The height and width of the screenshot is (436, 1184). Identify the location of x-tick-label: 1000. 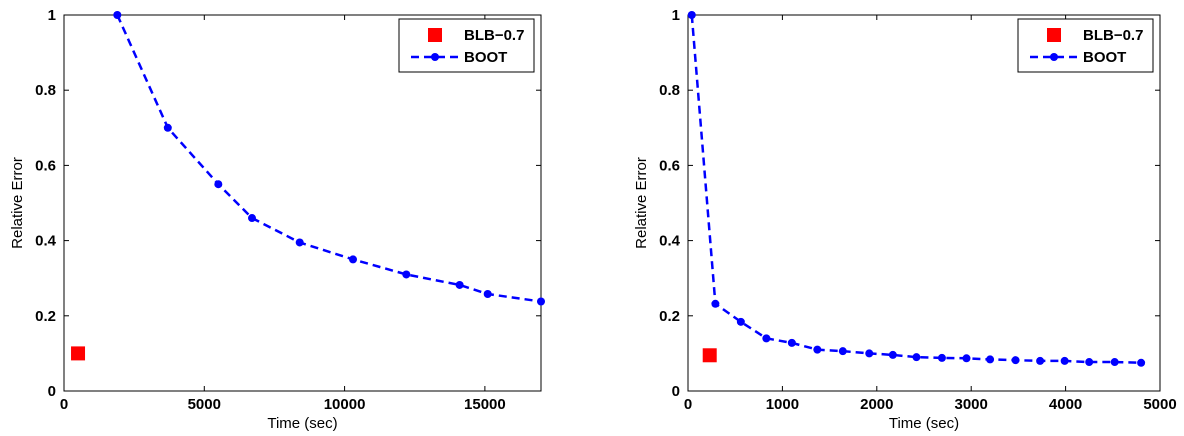
(782, 404).